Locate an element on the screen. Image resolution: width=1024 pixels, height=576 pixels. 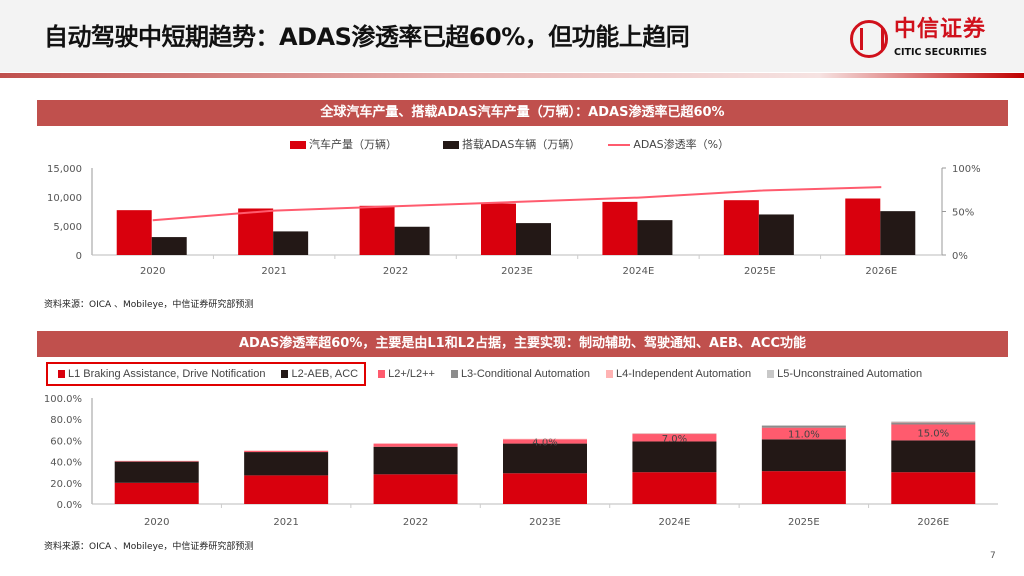
y-tick-label: 20.0% is located at coordinates (66, 484).